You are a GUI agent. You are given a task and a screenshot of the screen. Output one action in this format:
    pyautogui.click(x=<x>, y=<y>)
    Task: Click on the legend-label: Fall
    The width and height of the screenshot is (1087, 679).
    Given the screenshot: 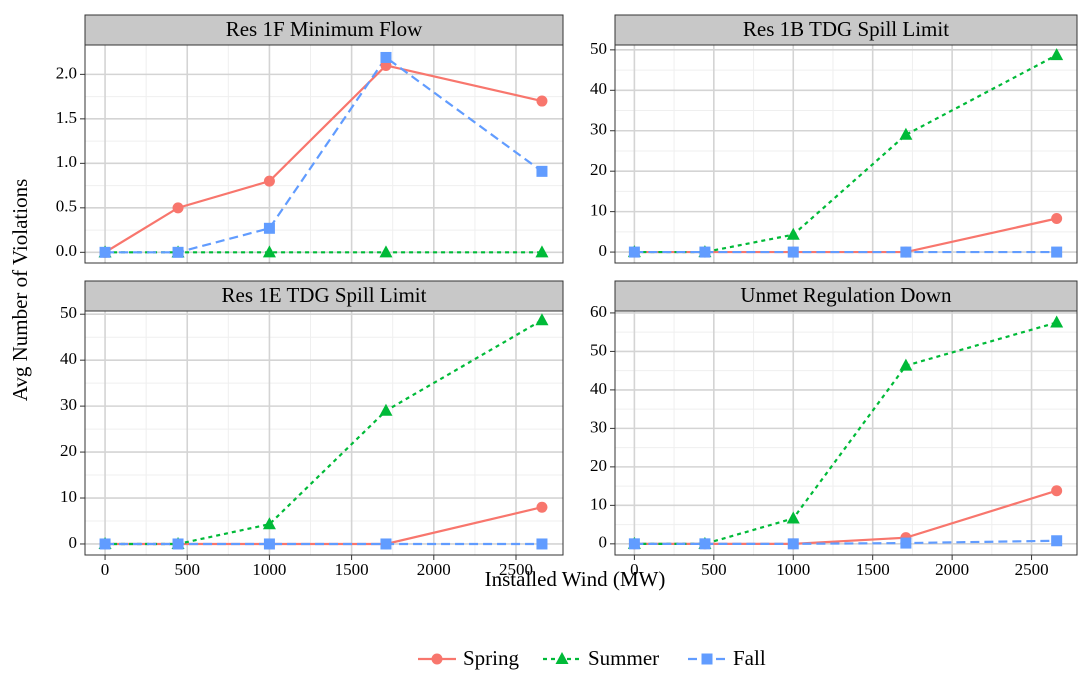 What is the action you would take?
    pyautogui.click(x=749, y=658)
    